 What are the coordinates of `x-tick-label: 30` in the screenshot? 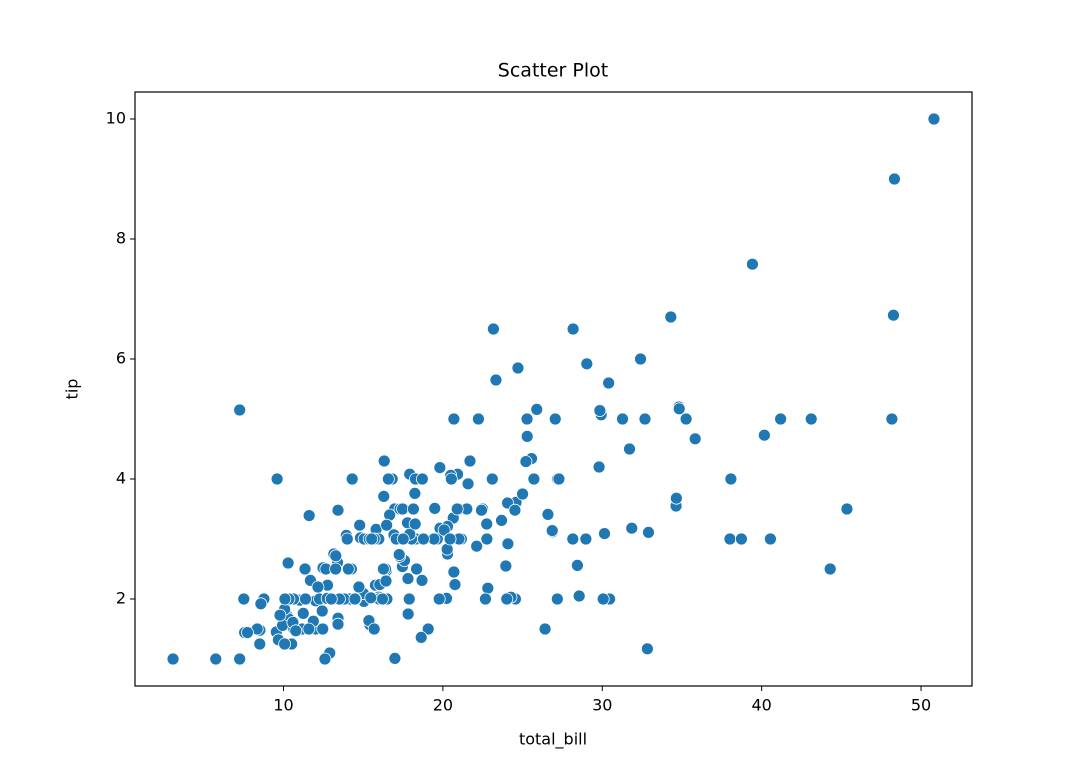 It's located at (602, 705).